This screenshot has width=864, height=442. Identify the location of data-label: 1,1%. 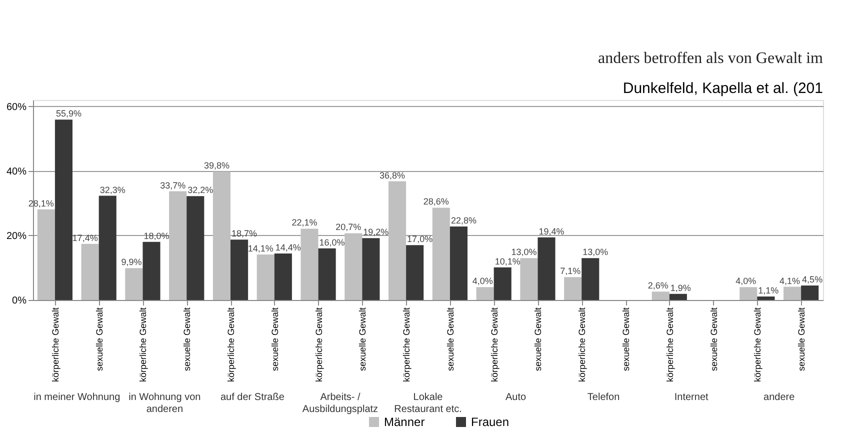
(768, 290).